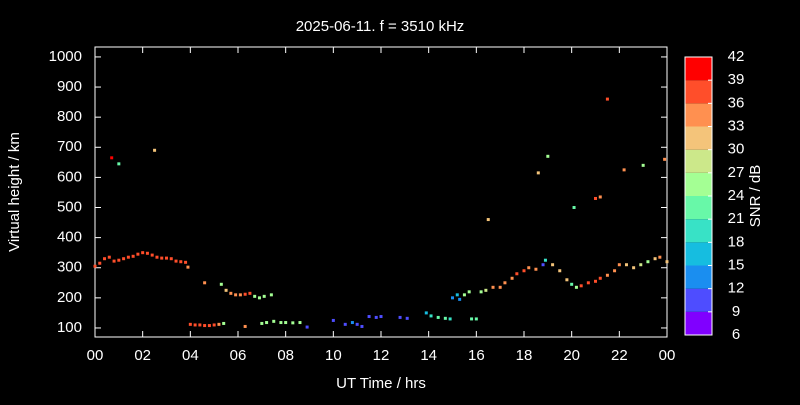 The image size is (800, 405). What do you see at coordinates (69, 116) in the screenshot?
I see `y-tick-label: 800` at bounding box center [69, 116].